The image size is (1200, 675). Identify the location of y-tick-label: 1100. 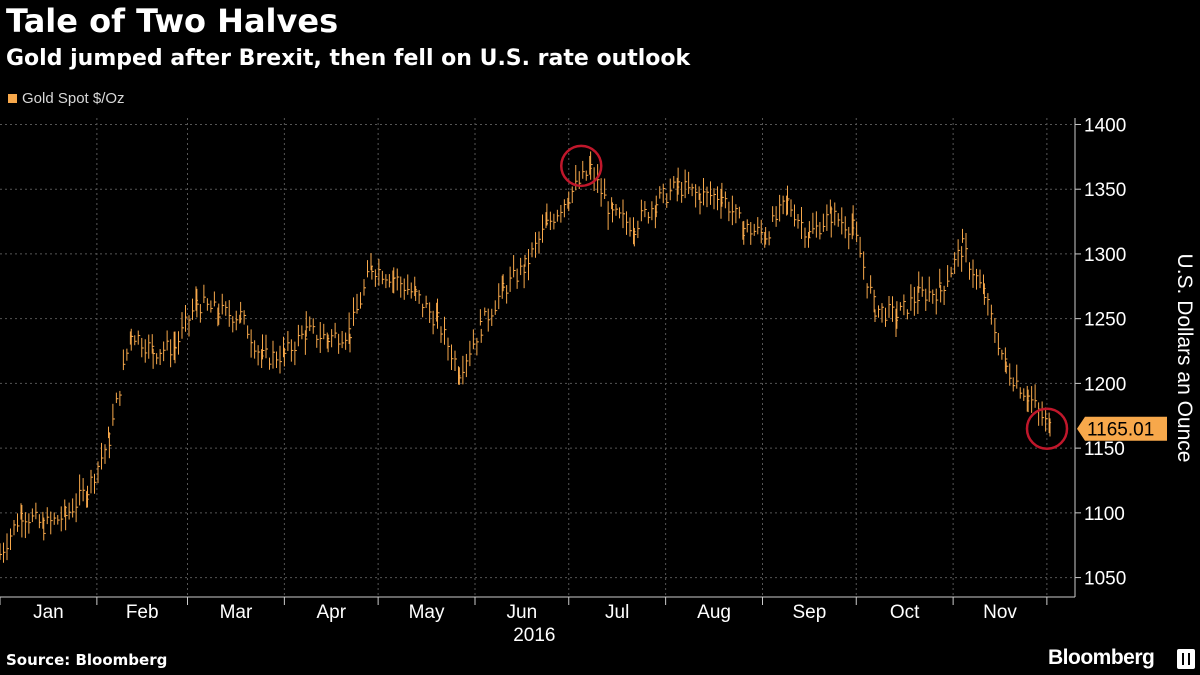
(1104, 514).